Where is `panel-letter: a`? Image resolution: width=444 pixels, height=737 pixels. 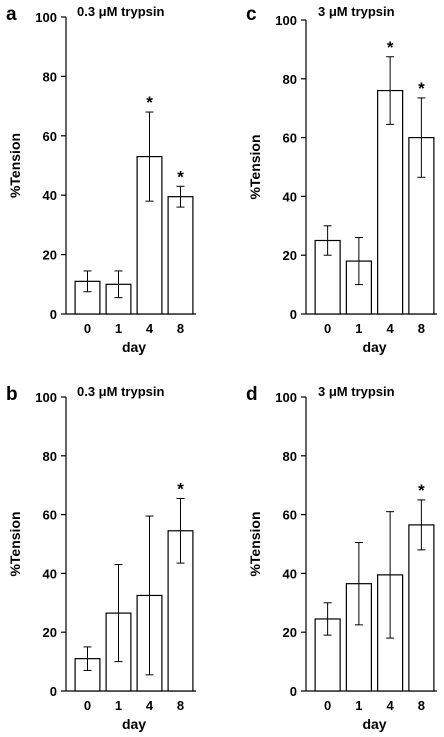
panel-letter: a is located at coordinates (11, 14).